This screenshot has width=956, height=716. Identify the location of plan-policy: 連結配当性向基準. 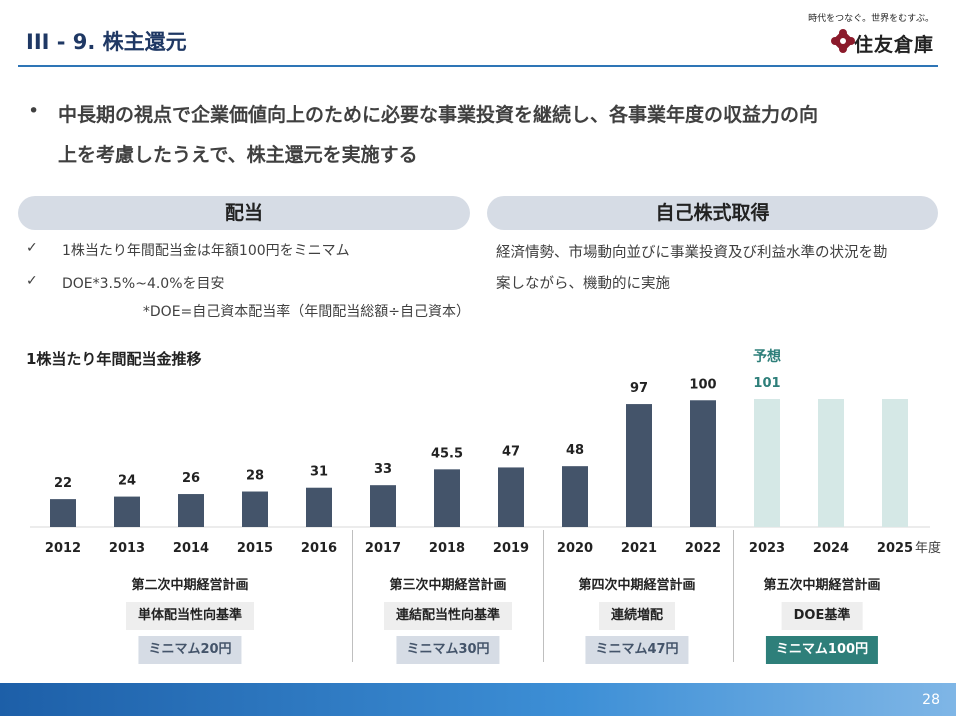
(448, 616).